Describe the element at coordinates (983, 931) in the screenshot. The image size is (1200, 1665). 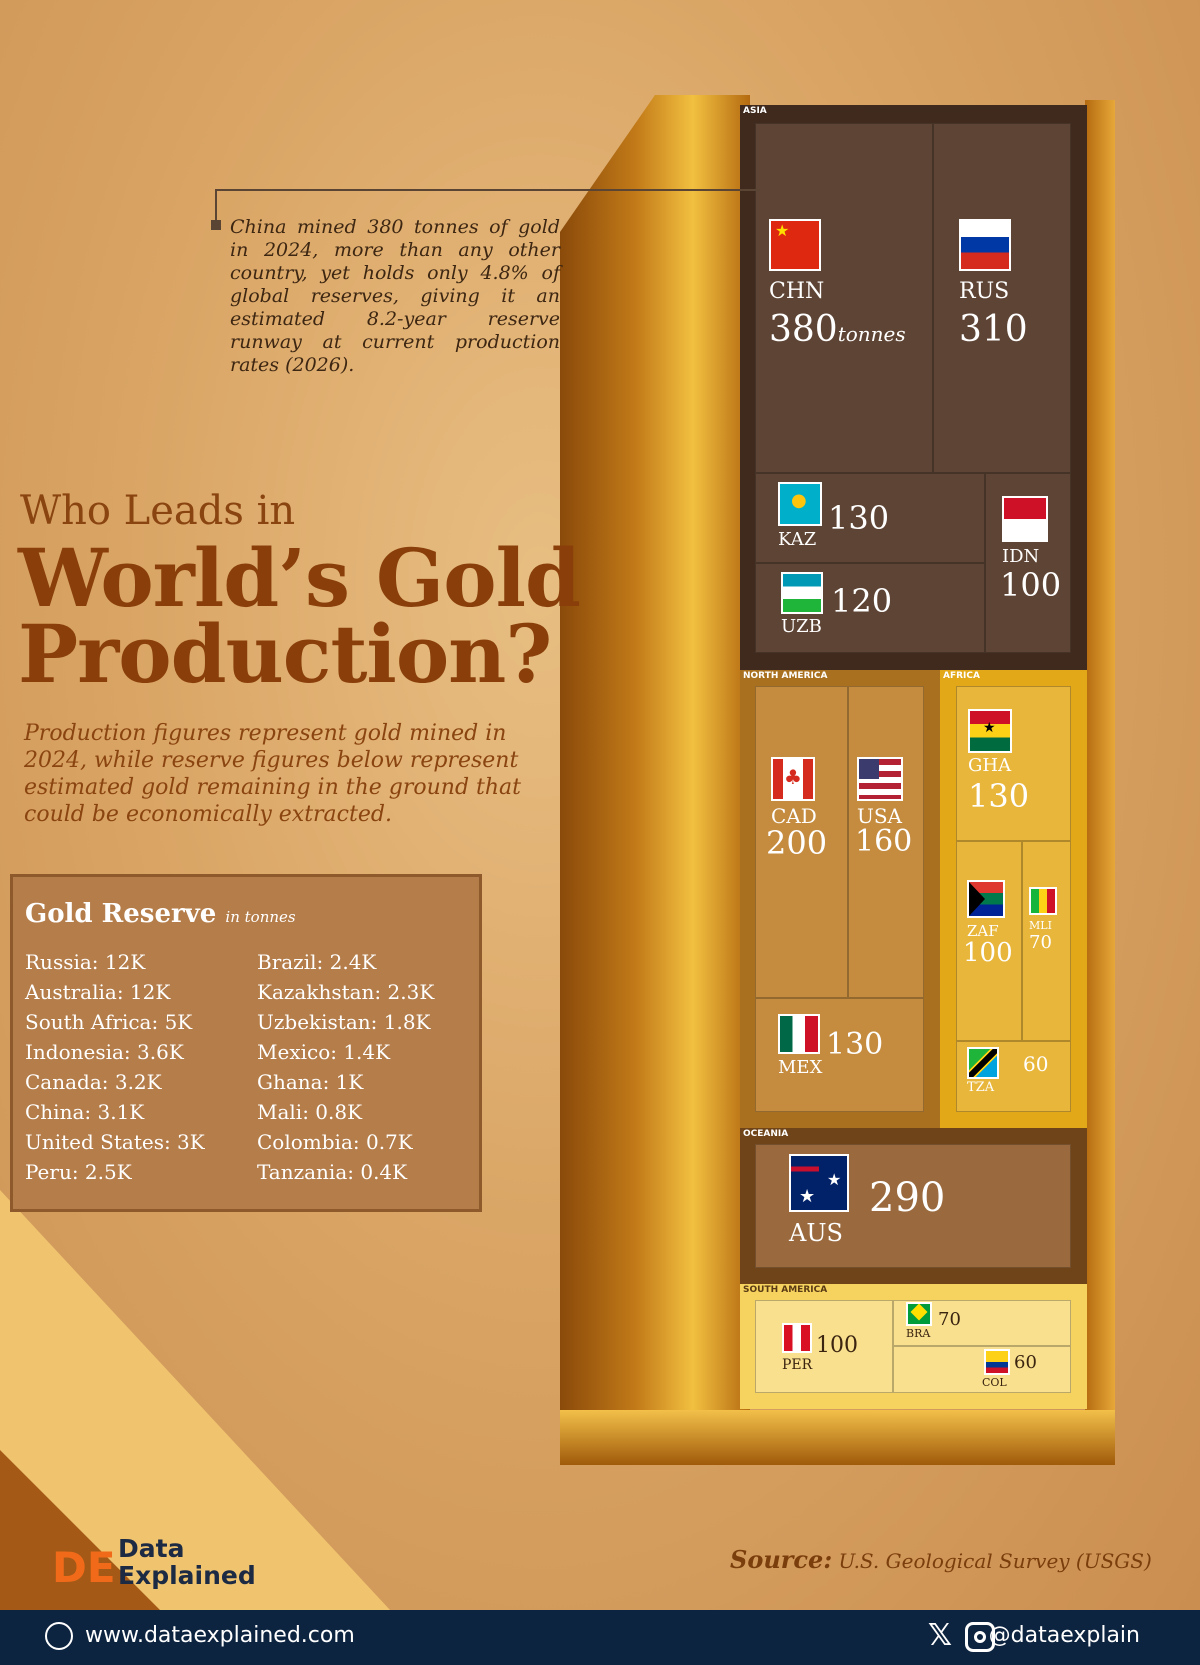
I see `country-code: ZAF` at that location.